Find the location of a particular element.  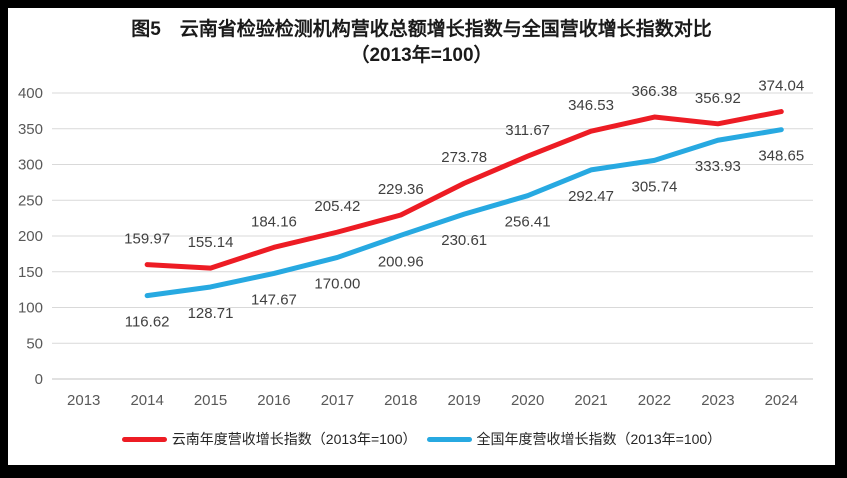

y-tick-label: 100 is located at coordinates (30, 308).